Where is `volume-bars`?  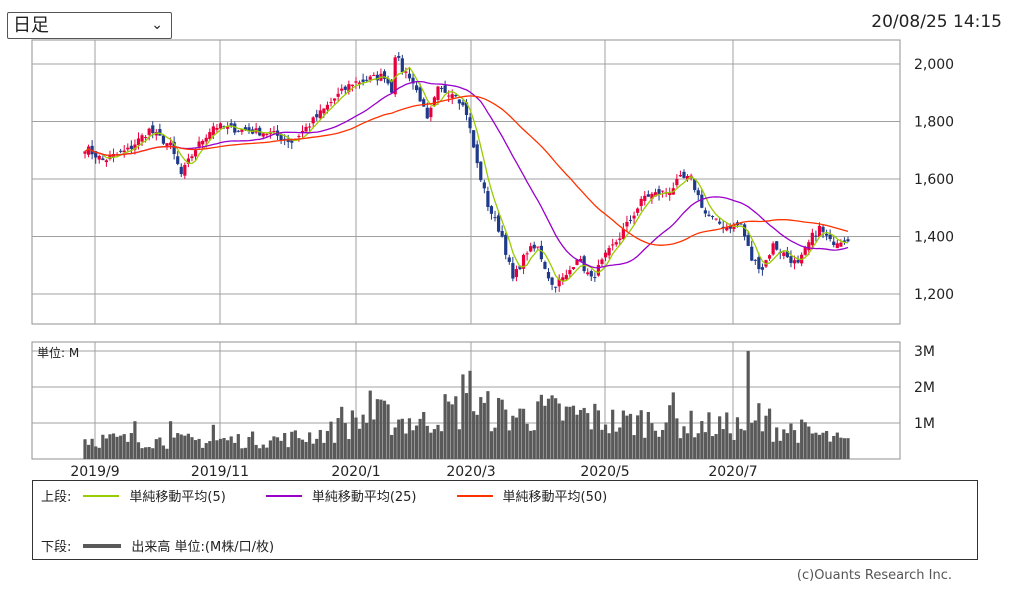
volume-bars is located at coordinates (466, 405).